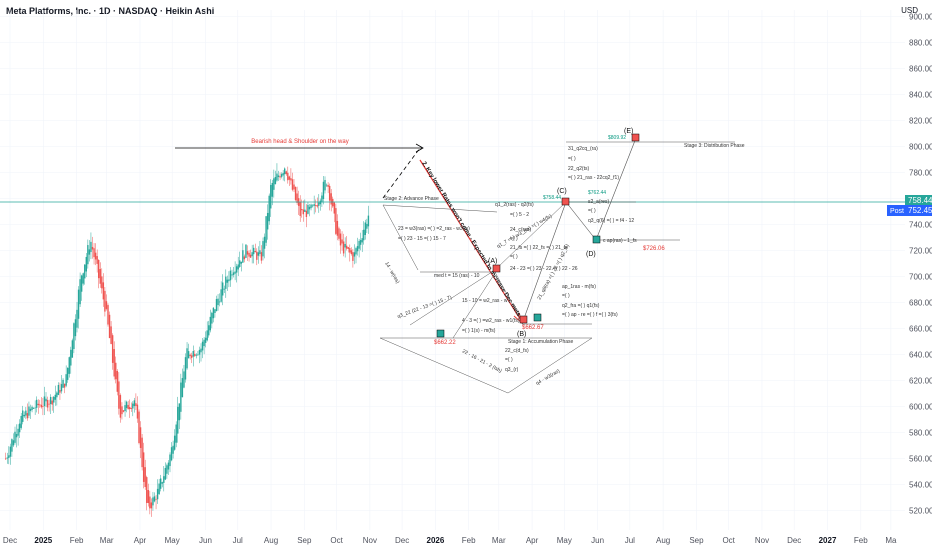 The width and height of the screenshot is (932, 550). I want to click on svg-text: q1_2(ras) - q2(fs), so click(514, 205).